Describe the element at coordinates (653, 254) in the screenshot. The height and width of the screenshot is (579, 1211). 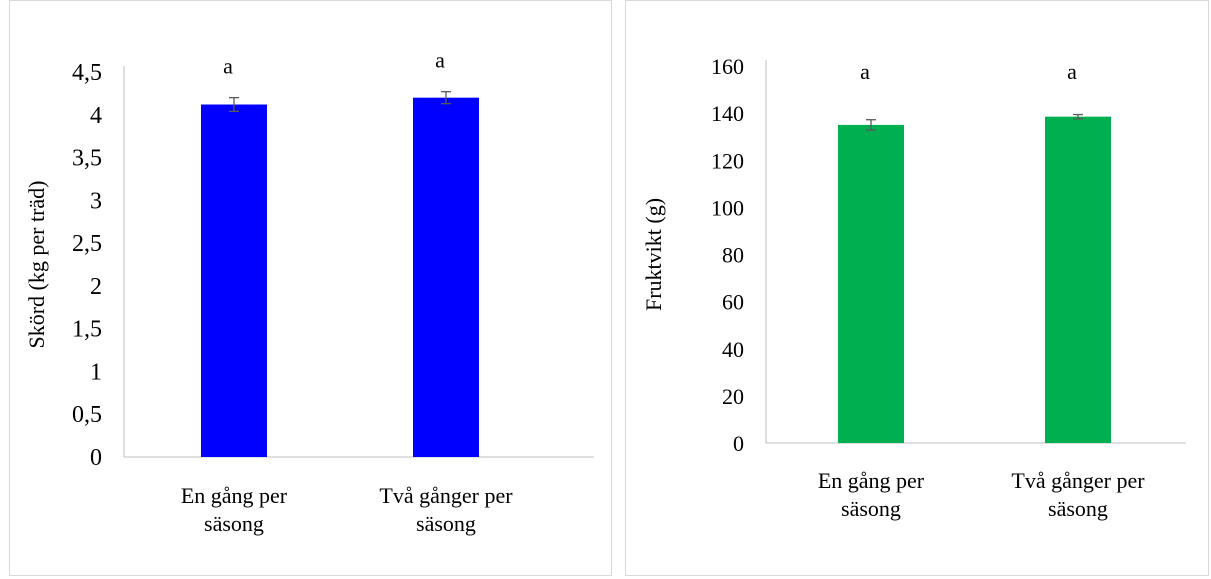
I see `y-axis-label: Fruktvikt (g)` at that location.